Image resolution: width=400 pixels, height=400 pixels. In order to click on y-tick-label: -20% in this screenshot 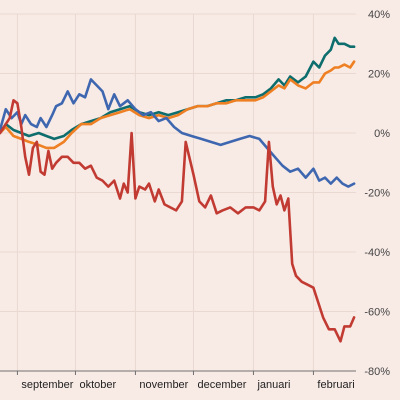, I will do `click(377, 194)`.